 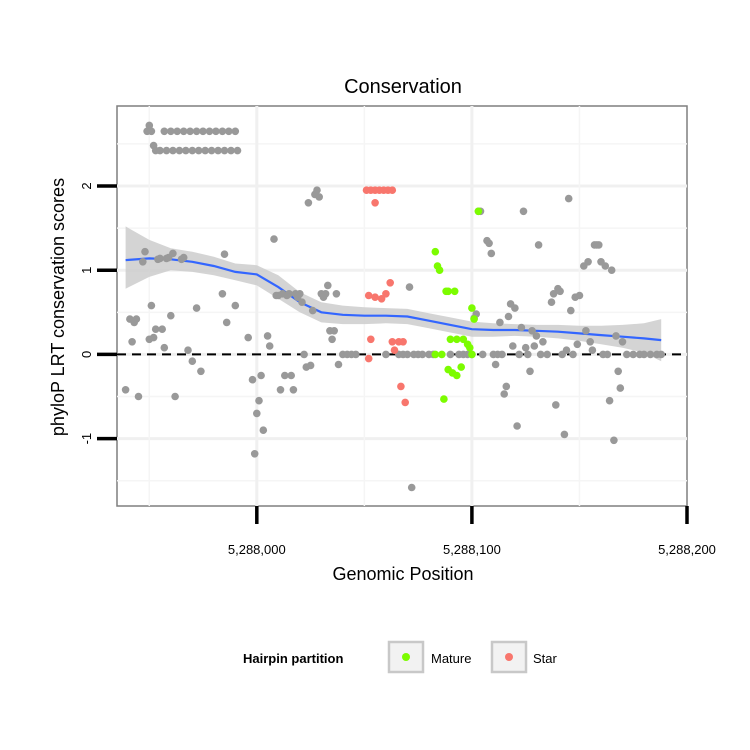 What do you see at coordinates (293, 658) in the screenshot?
I see `legend-title: Hairpin partition` at bounding box center [293, 658].